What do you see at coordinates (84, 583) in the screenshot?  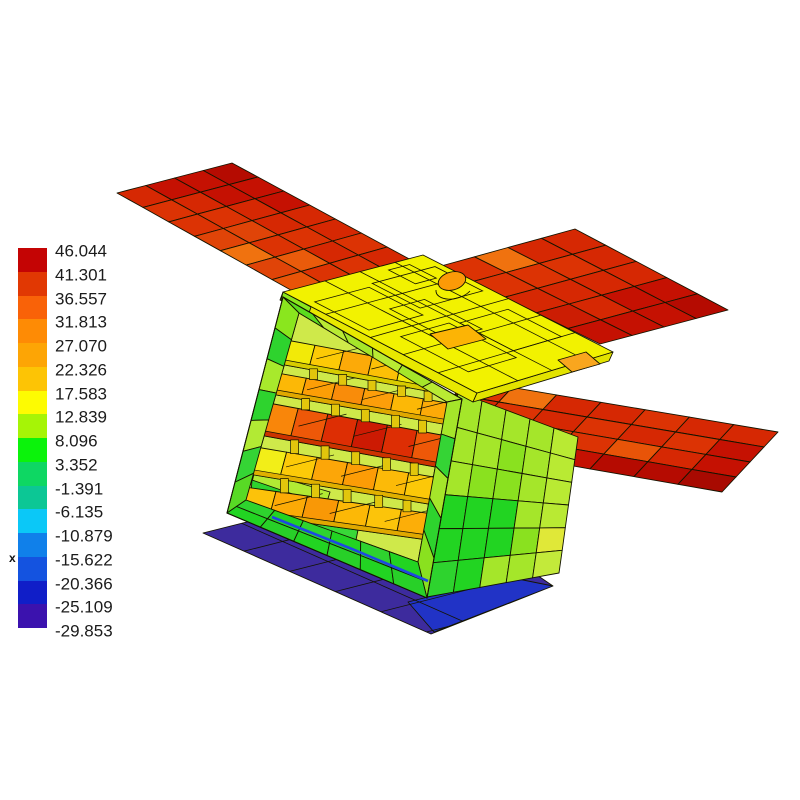 I see `legend-value-14: -20.366` at bounding box center [84, 583].